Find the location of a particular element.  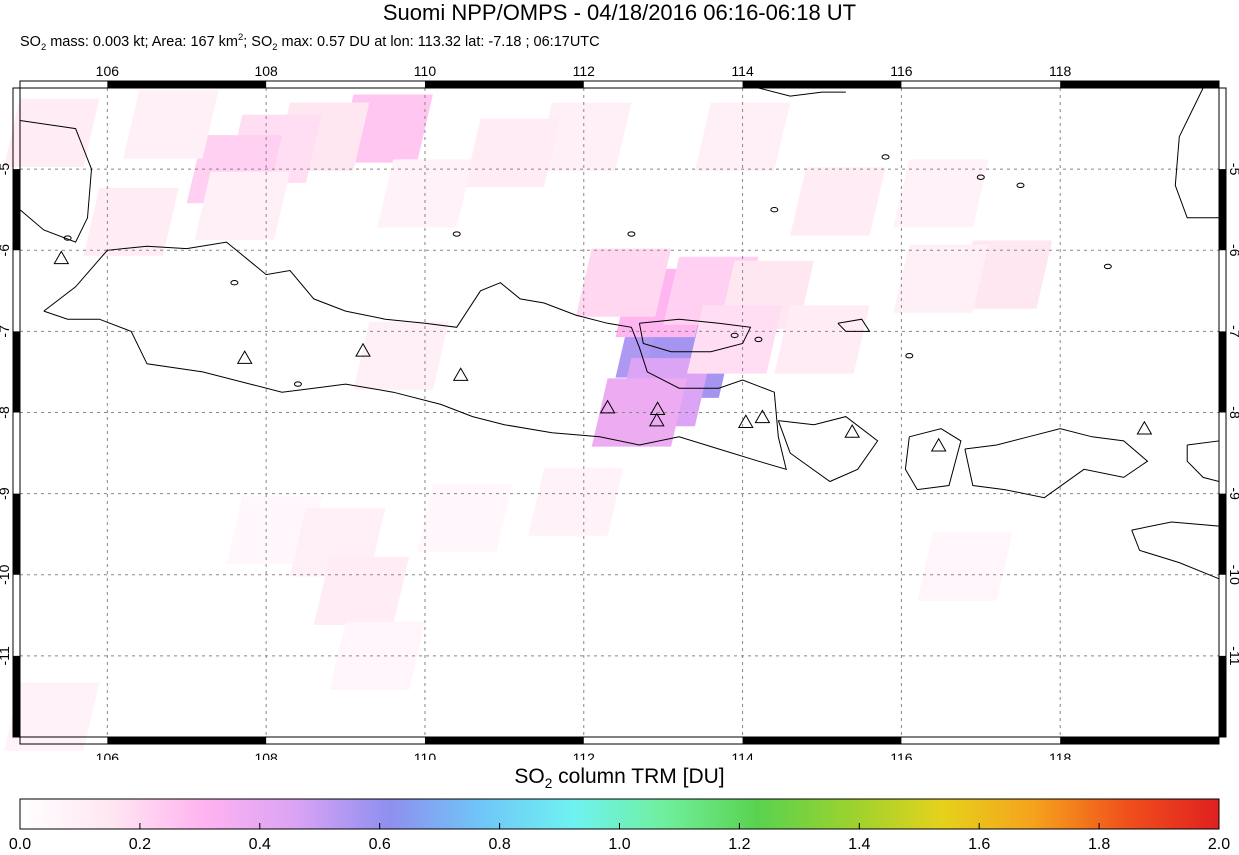

lon-label-bottom: 118 is located at coordinates (1060, 755).